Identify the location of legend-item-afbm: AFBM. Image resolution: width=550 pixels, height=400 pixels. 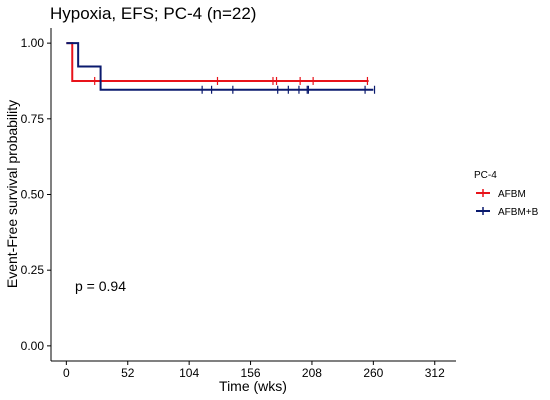
(501, 194).